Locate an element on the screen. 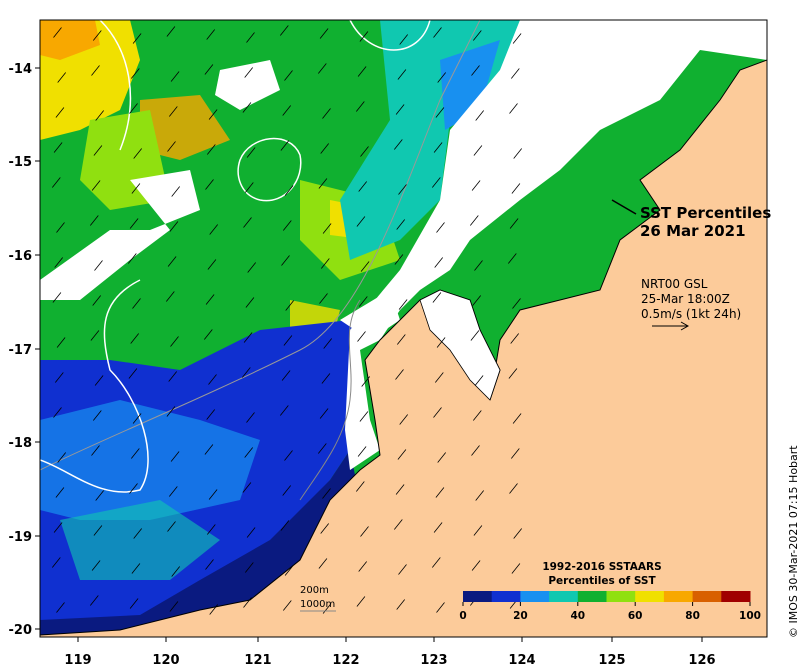  contour-northeast is located at coordinates (390, 35).